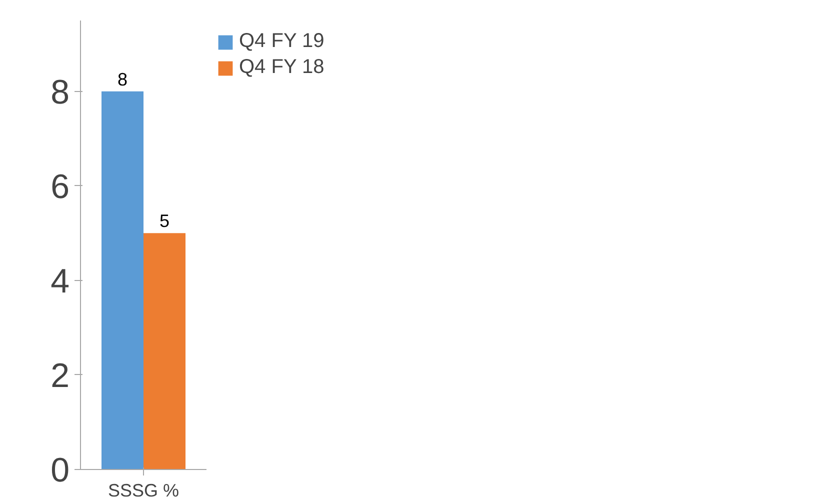  I want to click on y-tick-label: 0, so click(60, 471).